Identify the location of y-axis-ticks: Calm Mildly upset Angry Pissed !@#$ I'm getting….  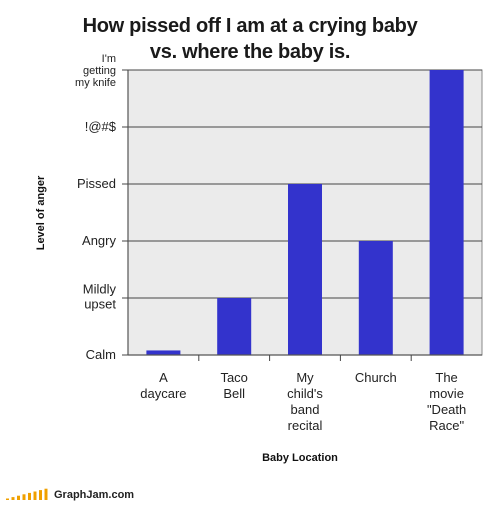
(101, 207).